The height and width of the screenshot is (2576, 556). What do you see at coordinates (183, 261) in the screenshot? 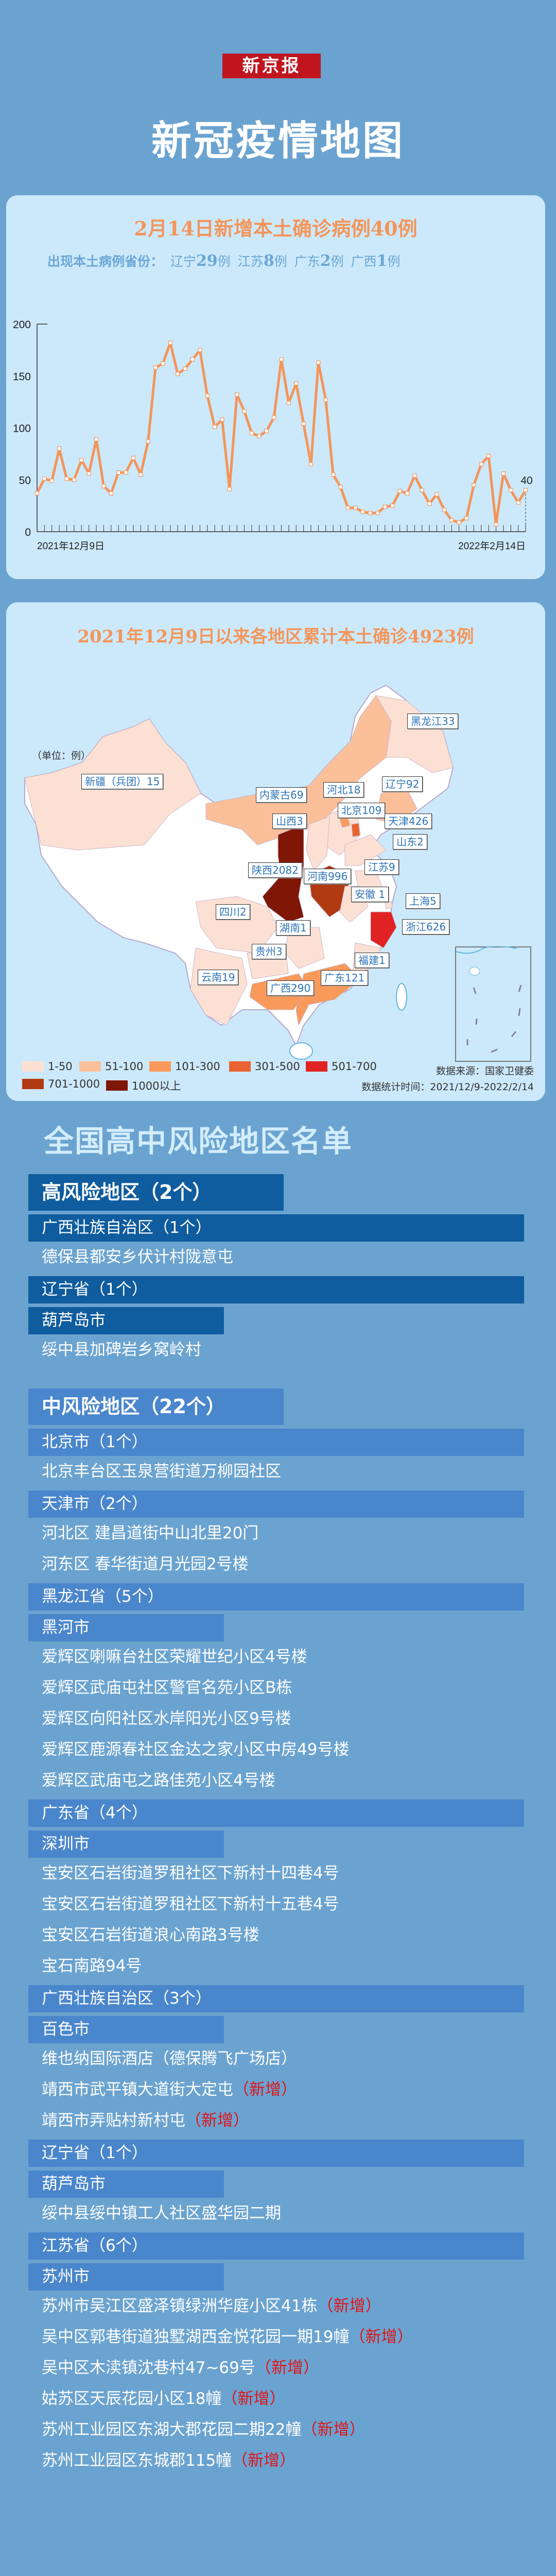
I see `province-name: 辽宁` at bounding box center [183, 261].